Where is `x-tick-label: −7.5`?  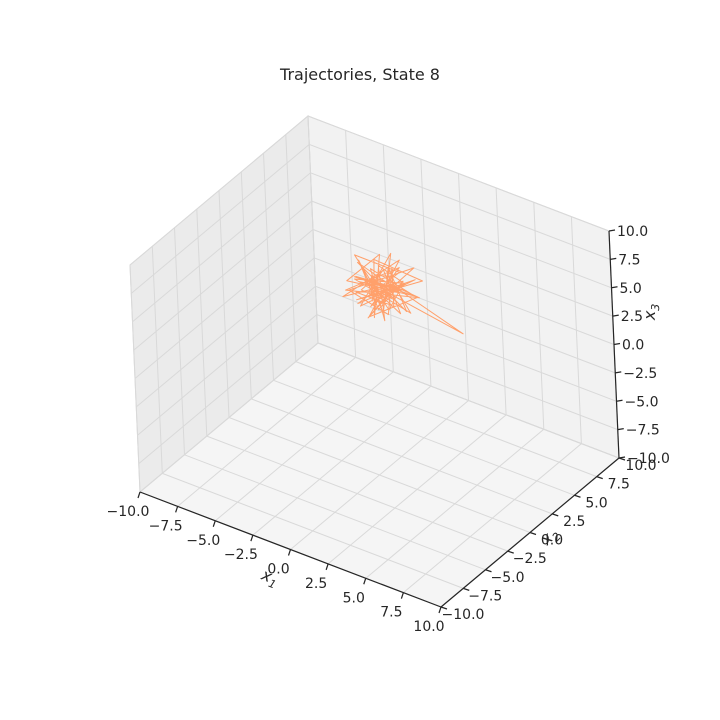
x-tick-label: −7.5 is located at coordinates (166, 526).